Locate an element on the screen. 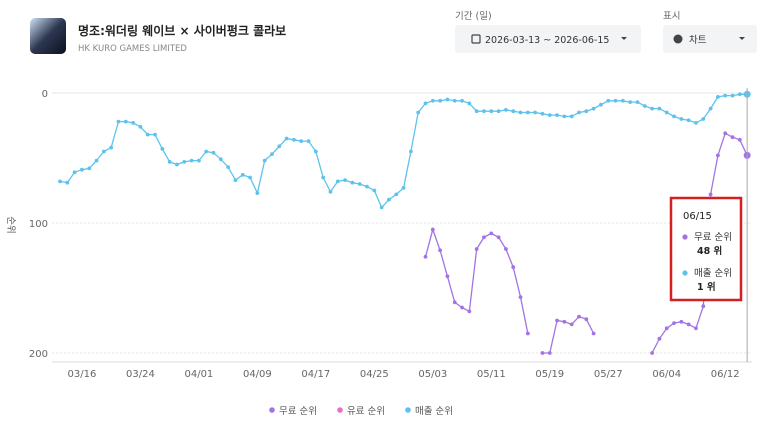 This screenshot has width=773, height=433. legend-label: 무료 순위 is located at coordinates (298, 411).